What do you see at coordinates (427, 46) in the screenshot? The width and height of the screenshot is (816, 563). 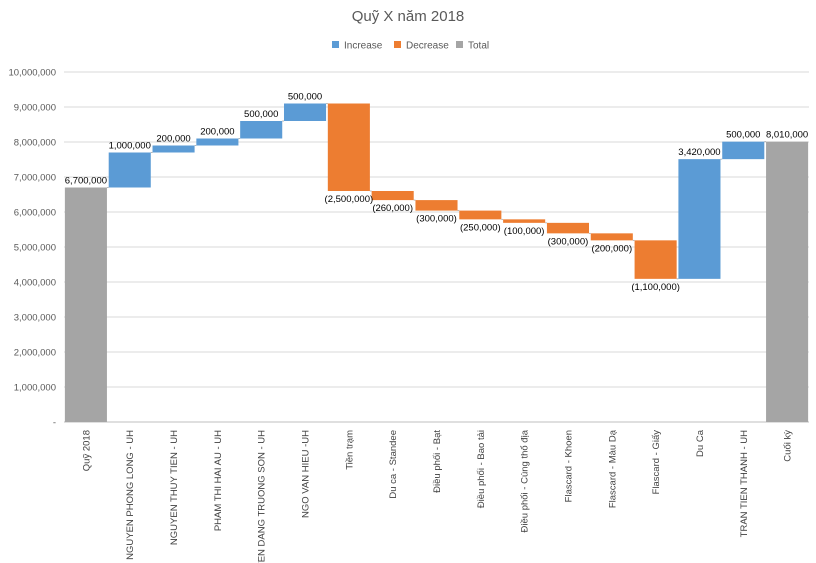 I see `legend-label-1: Decrease` at bounding box center [427, 46].